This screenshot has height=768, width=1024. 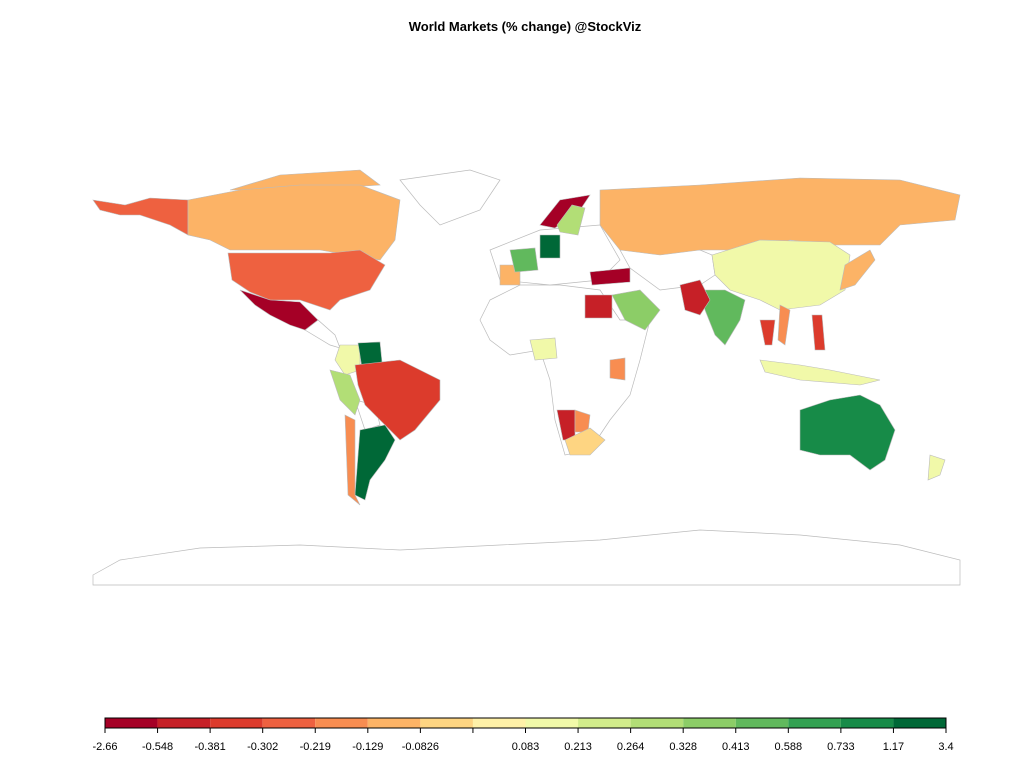 I want to click on vietnam, so click(x=784, y=325).